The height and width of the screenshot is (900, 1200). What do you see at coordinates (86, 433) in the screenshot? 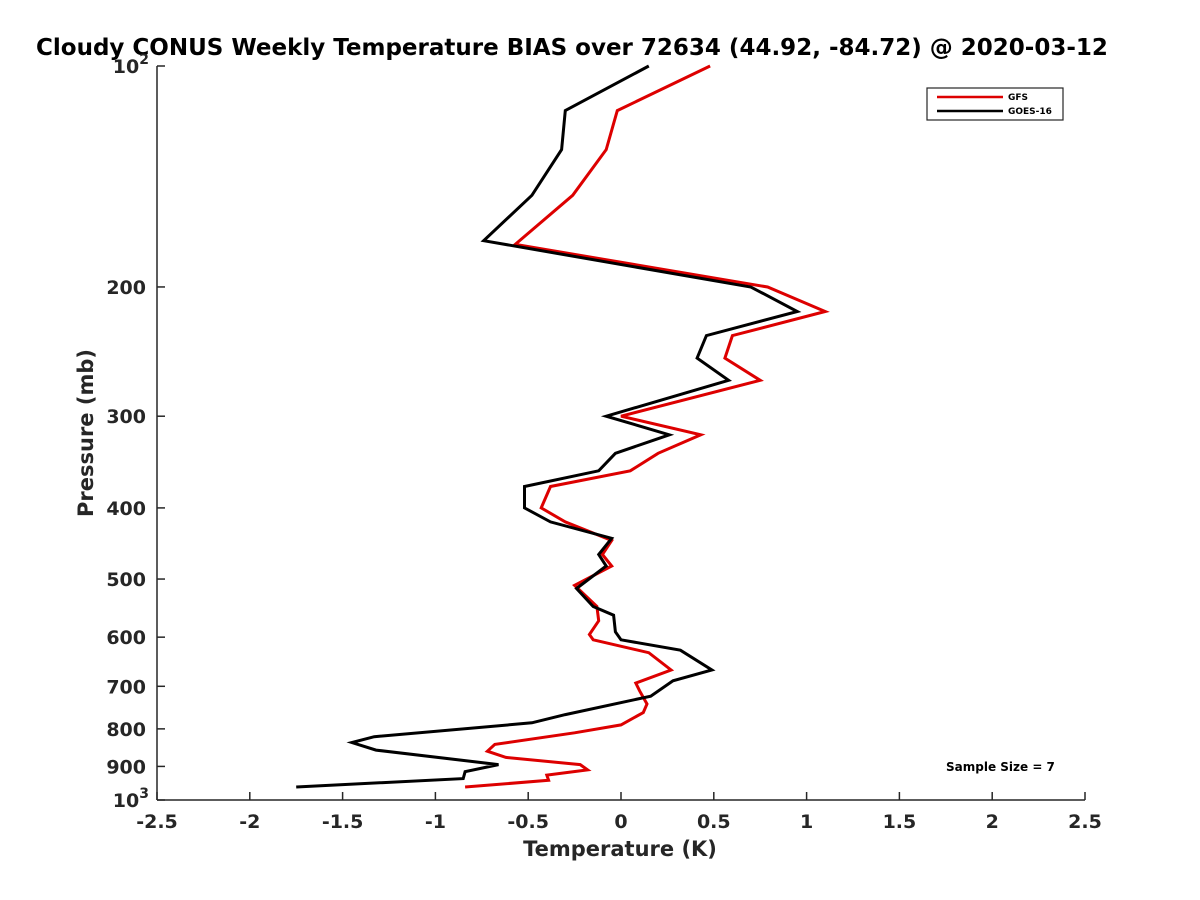
I see `y-axis-label: Pressure (mb)` at bounding box center [86, 433].